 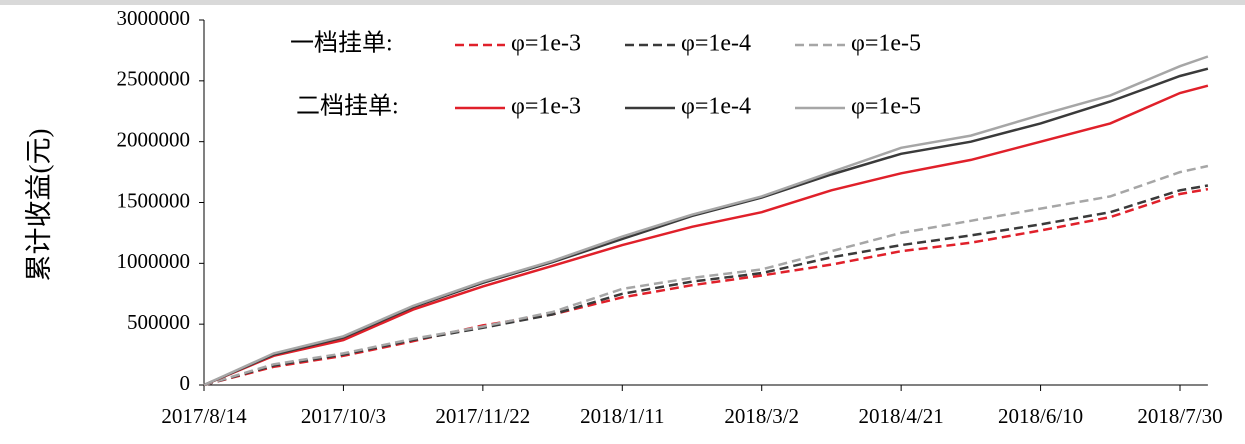 I want to click on x-tick-label: 2018/7/30, so click(x=1179, y=416).